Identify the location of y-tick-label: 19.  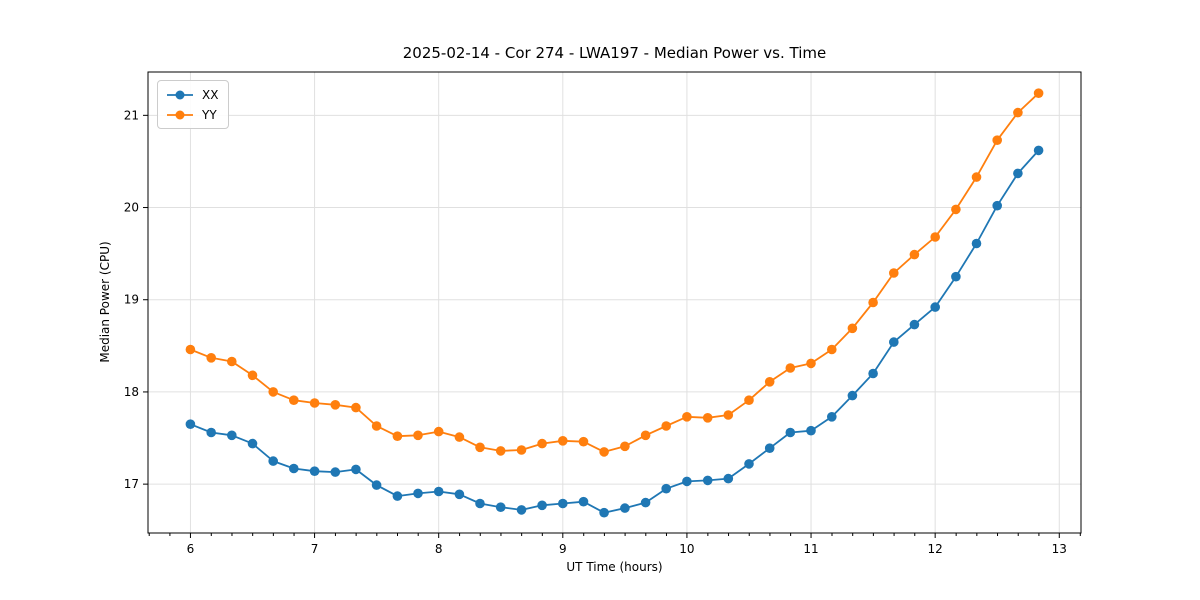
(131, 300).